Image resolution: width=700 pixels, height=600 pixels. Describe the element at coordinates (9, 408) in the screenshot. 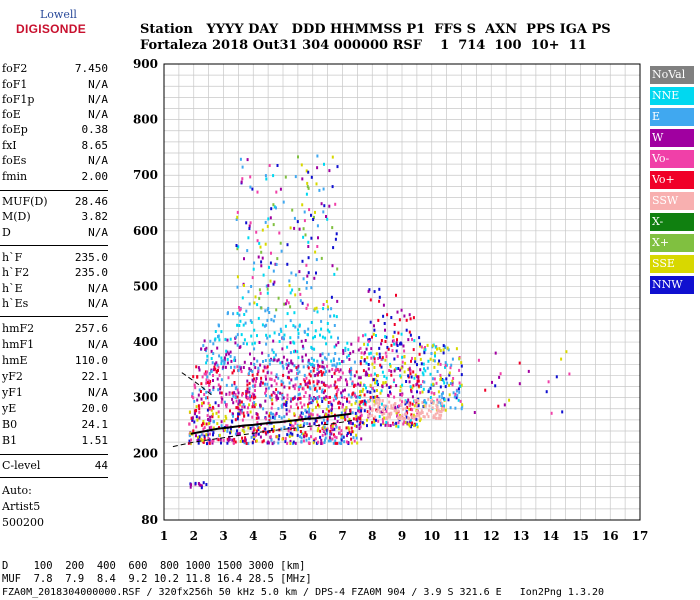

I see `param-name: yE` at that location.